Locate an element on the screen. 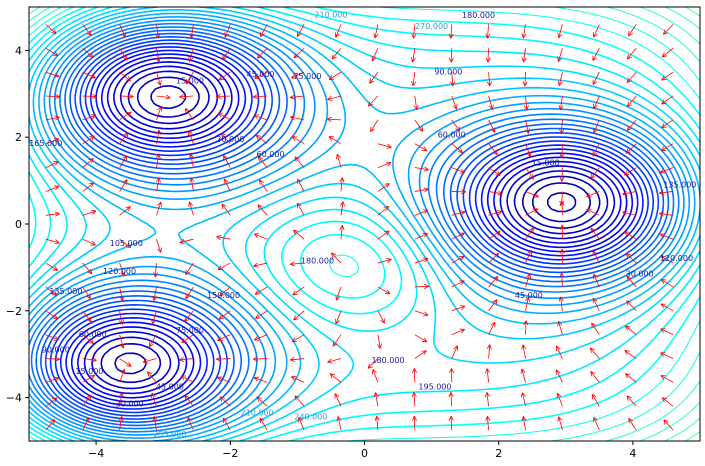 The width and height of the screenshot is (705, 466). contour-label: 30.000 is located at coordinates (130, 404).